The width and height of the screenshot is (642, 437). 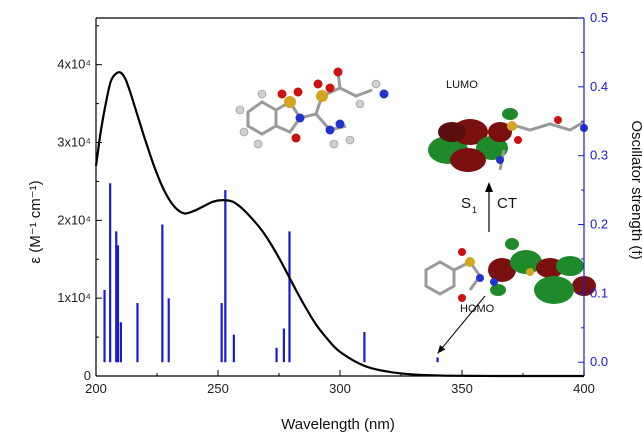 I want to click on x-tick-label: 200, so click(x=96, y=388).